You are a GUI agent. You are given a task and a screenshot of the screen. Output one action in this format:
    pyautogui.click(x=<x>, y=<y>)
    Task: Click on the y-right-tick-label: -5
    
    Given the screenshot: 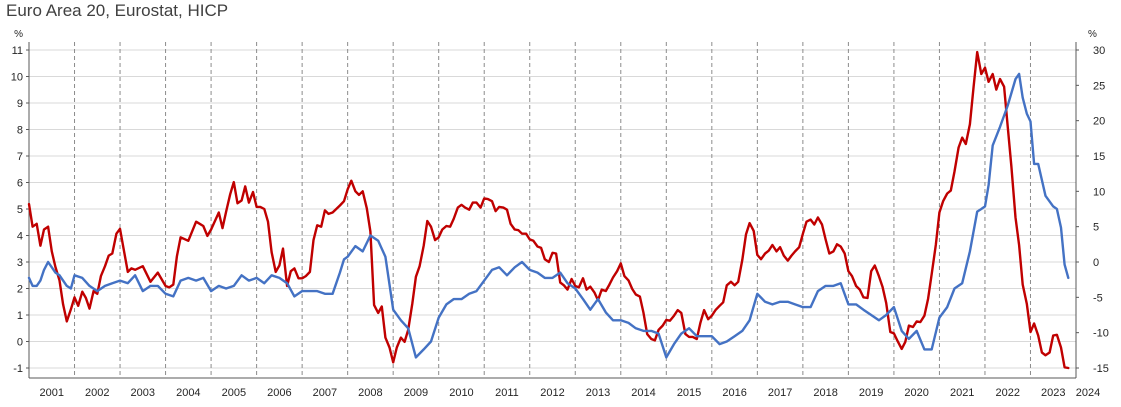 What is the action you would take?
    pyautogui.click(x=1098, y=298)
    